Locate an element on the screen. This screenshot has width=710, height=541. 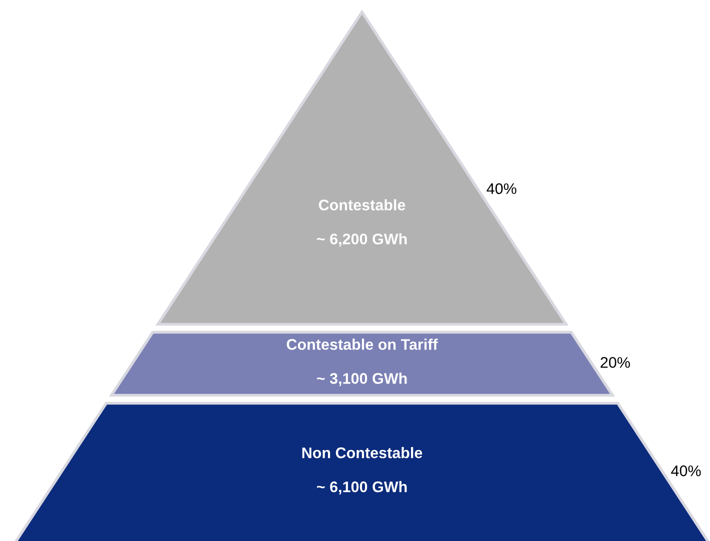
category-label: Non Contestable is located at coordinates (362, 452).